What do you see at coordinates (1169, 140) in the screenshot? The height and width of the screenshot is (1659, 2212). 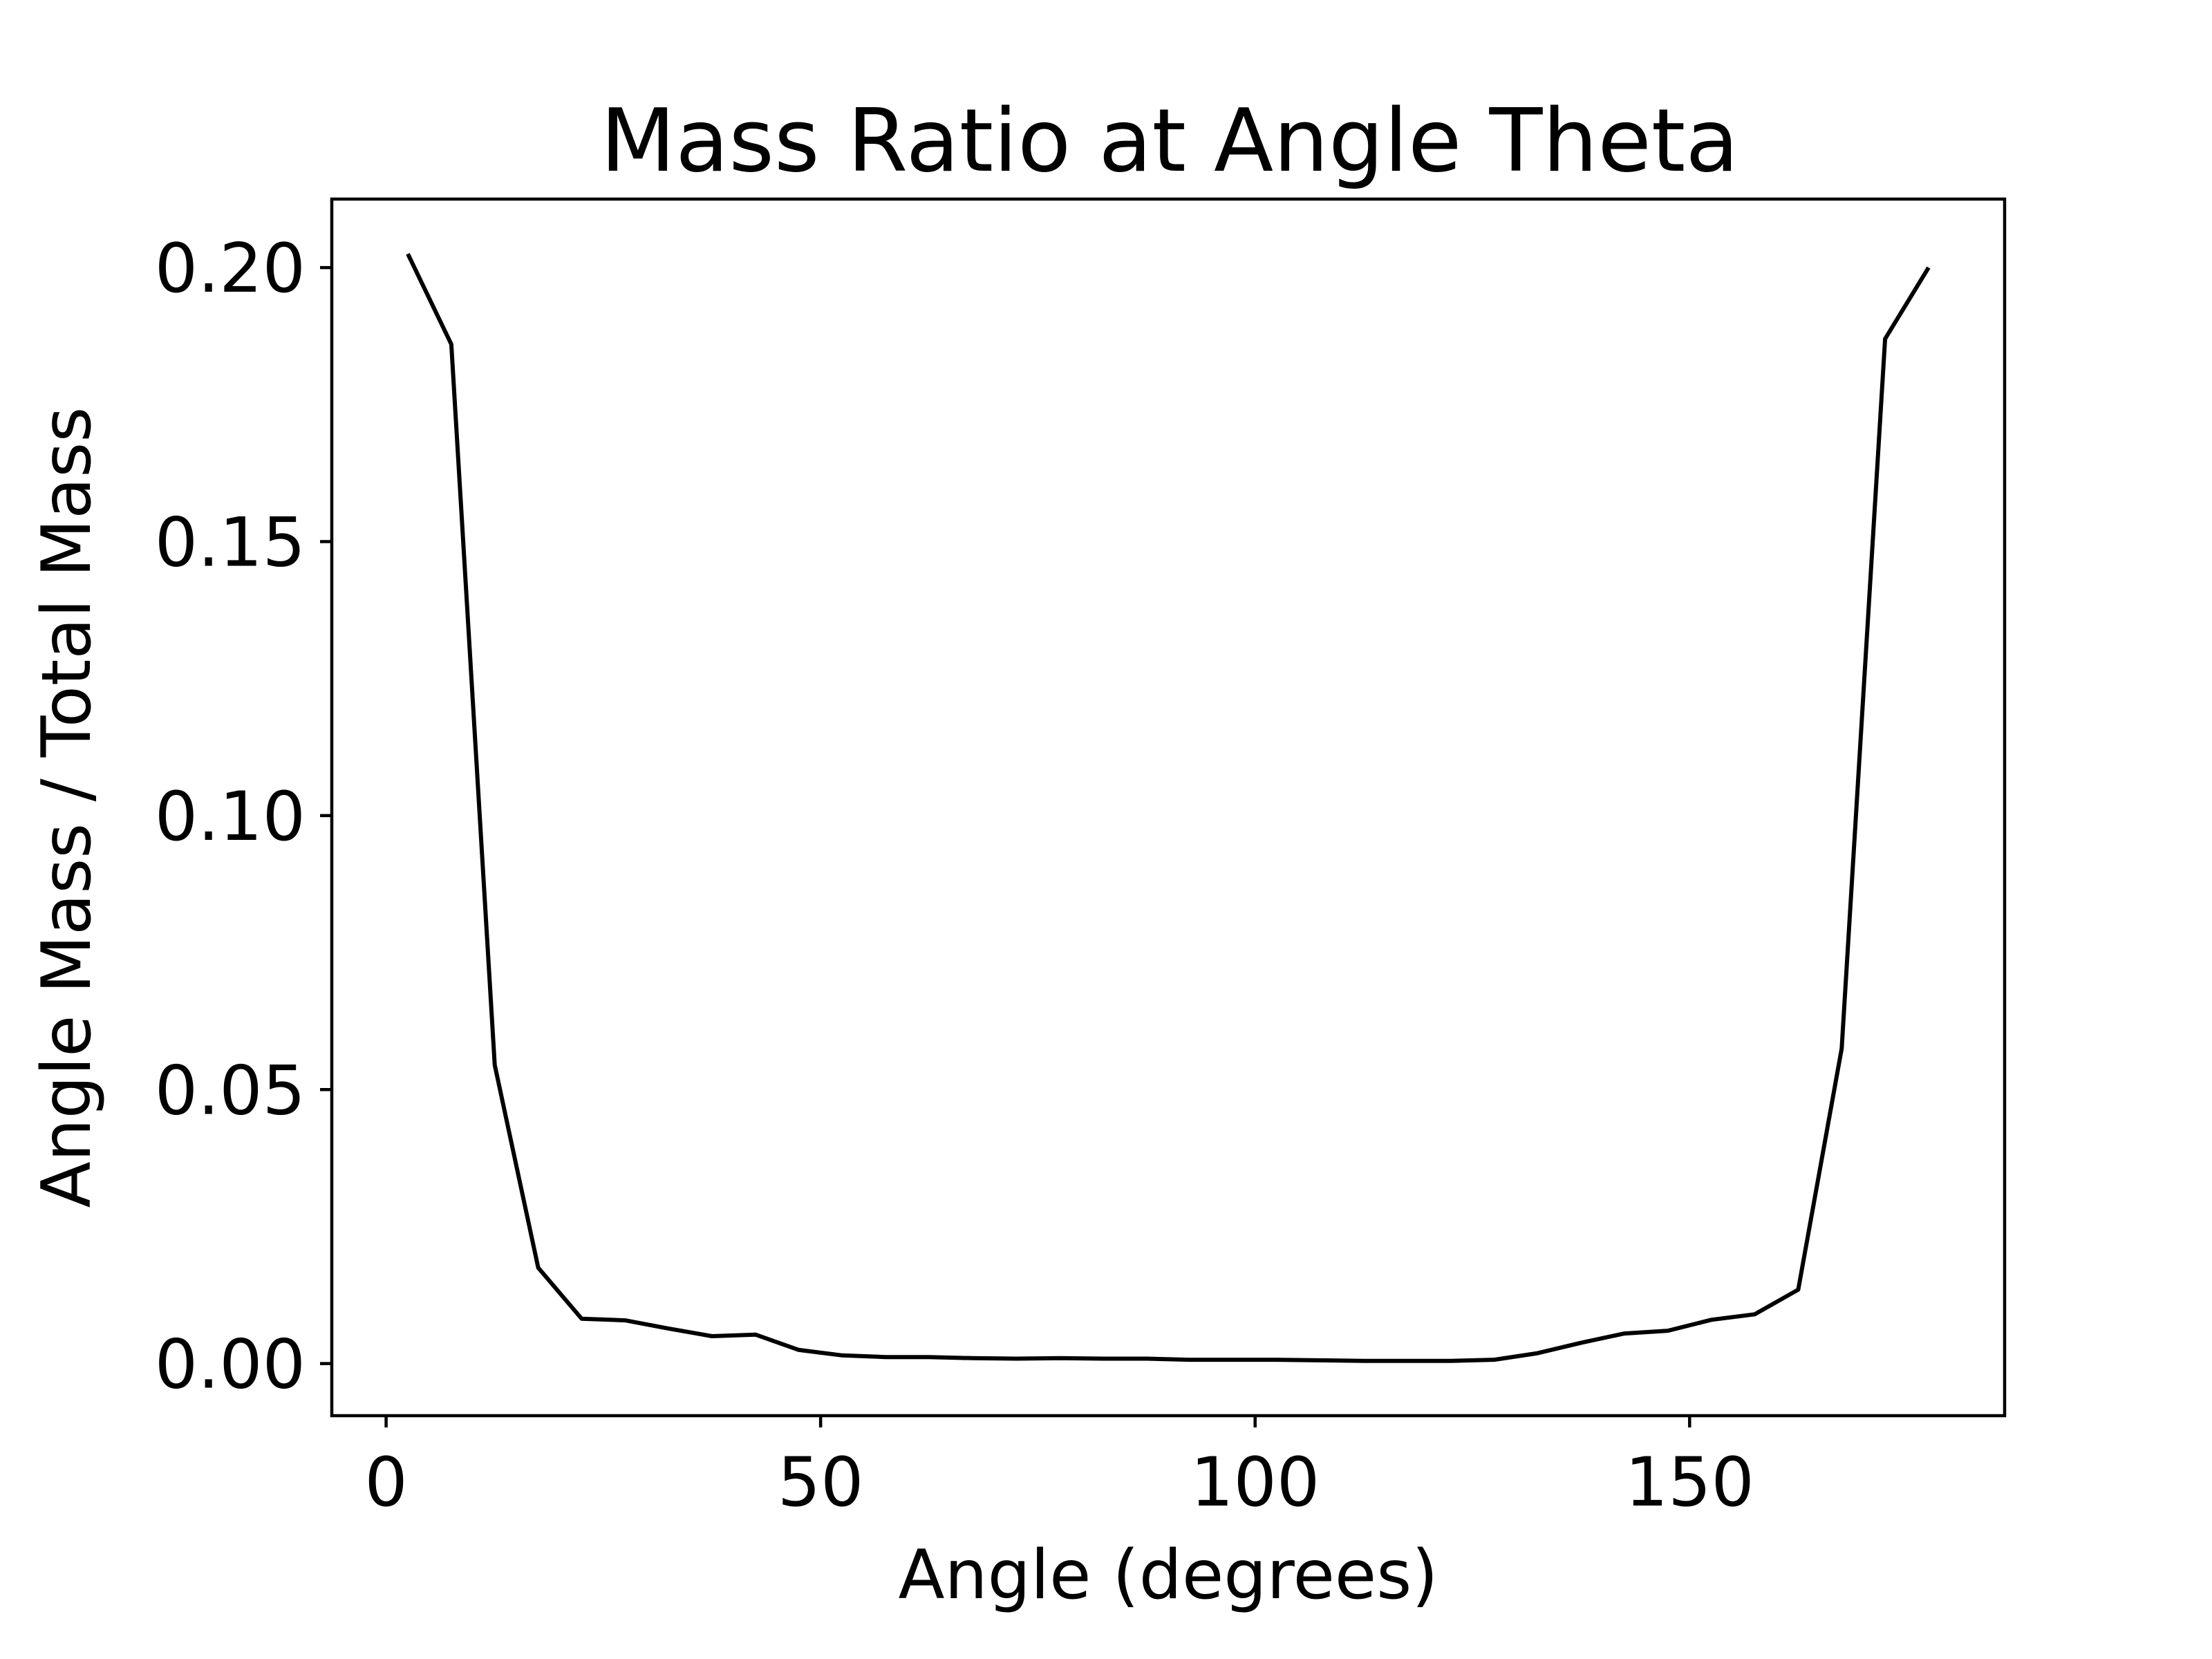 I see `chart-title: Mass Ratio at Angle Theta` at bounding box center [1169, 140].